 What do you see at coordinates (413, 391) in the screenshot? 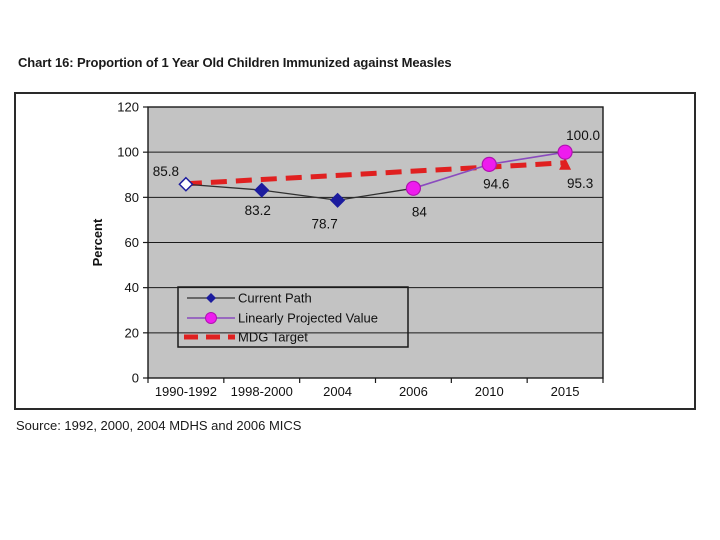
I see `x-tick-label: 2006` at bounding box center [413, 391].